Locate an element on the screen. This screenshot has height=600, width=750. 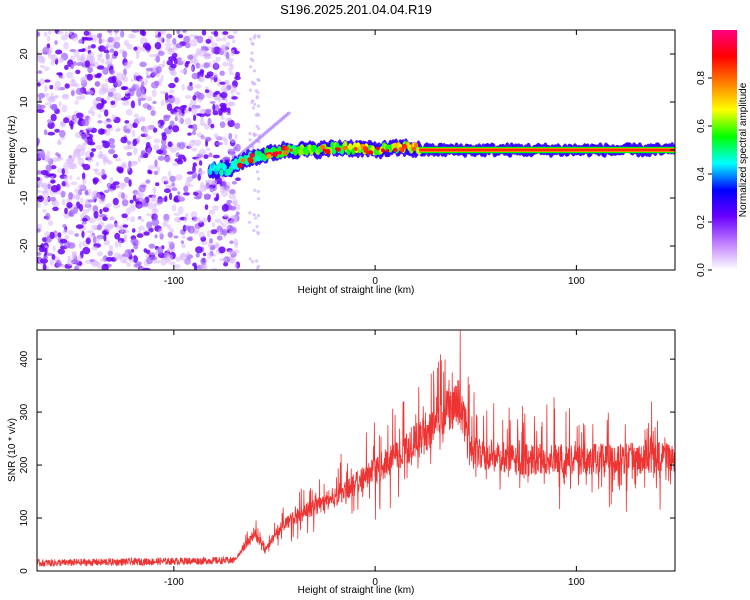
spectrogram-x-axis-label: Height of straight line (km) is located at coordinates (356, 290).